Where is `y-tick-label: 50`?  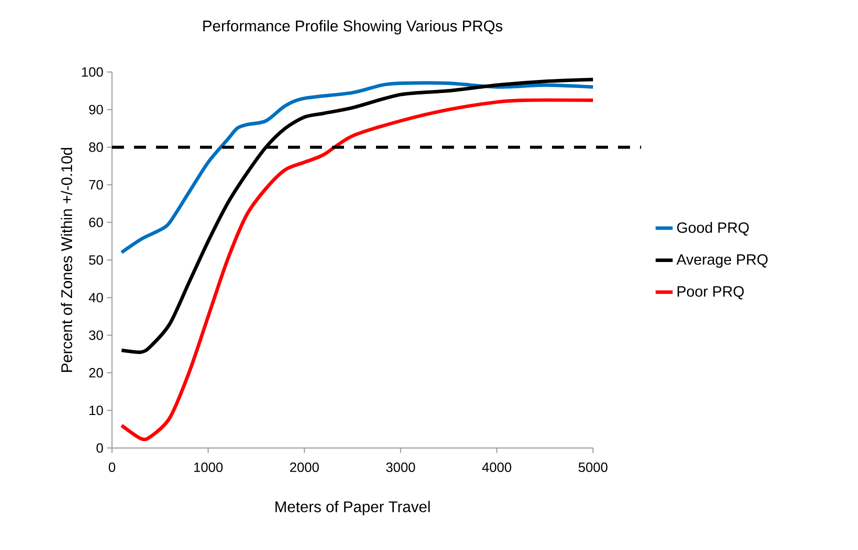 y-tick-label: 50 is located at coordinates (96, 260).